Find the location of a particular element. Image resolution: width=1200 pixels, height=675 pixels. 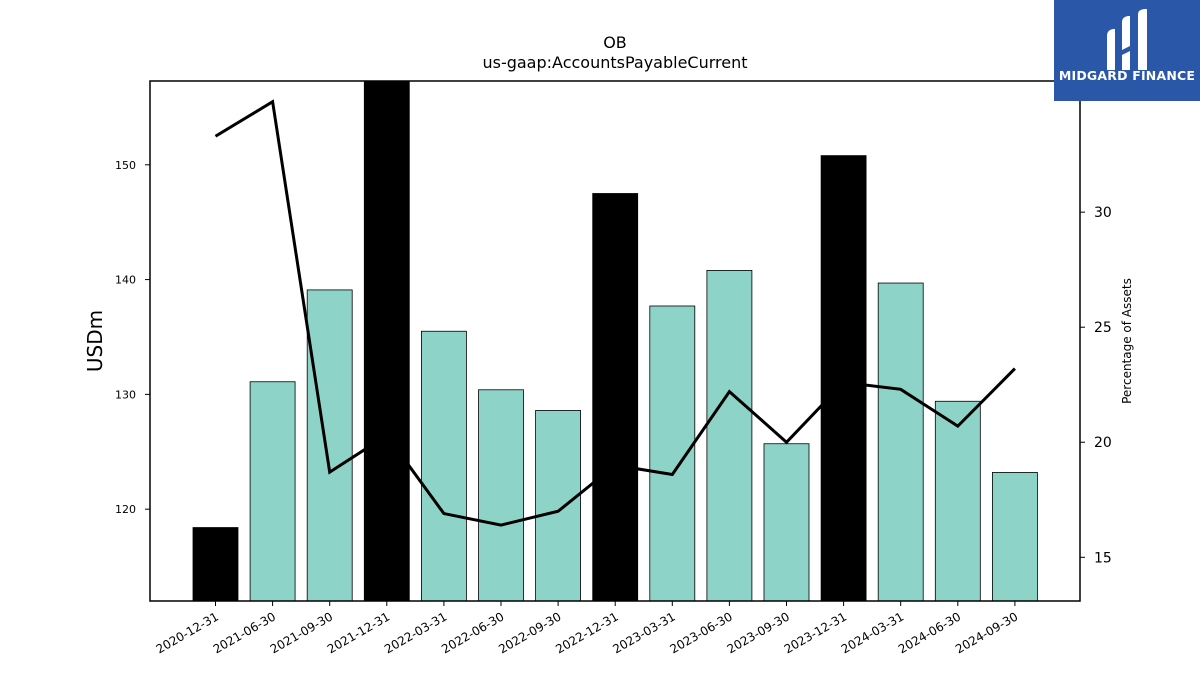

x-tick-label: 2022-03-31 is located at coordinates (415, 632).